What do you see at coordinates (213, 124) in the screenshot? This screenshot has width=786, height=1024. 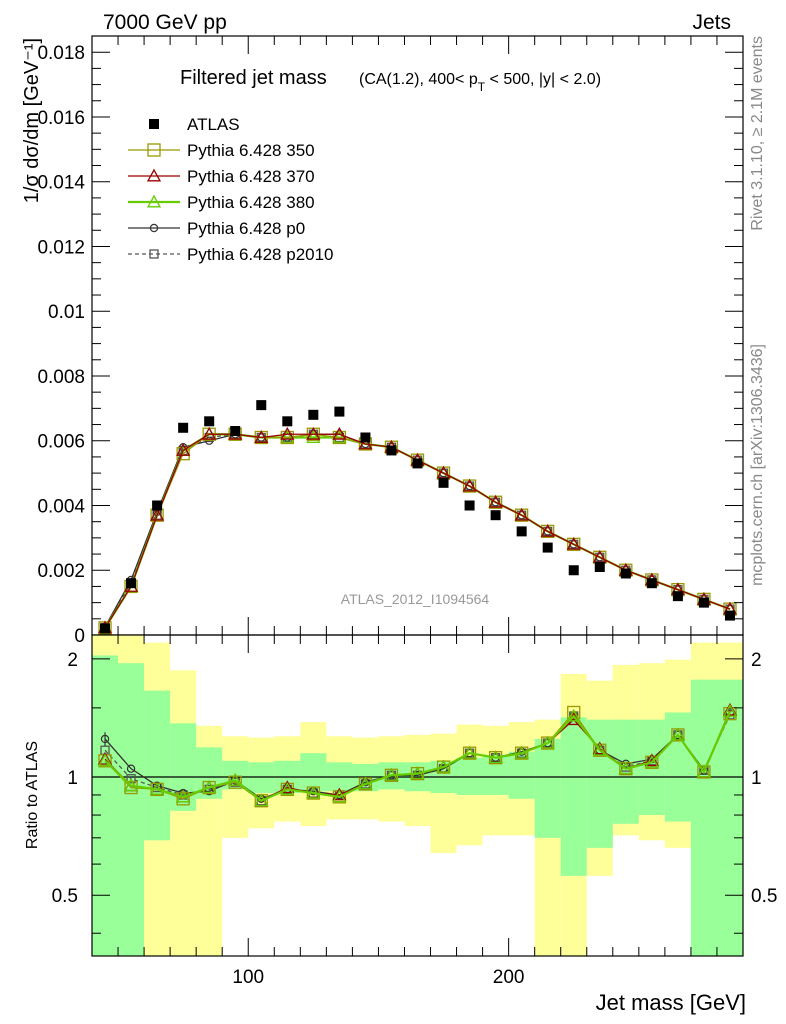 I see `legend-label: ATLAS` at bounding box center [213, 124].